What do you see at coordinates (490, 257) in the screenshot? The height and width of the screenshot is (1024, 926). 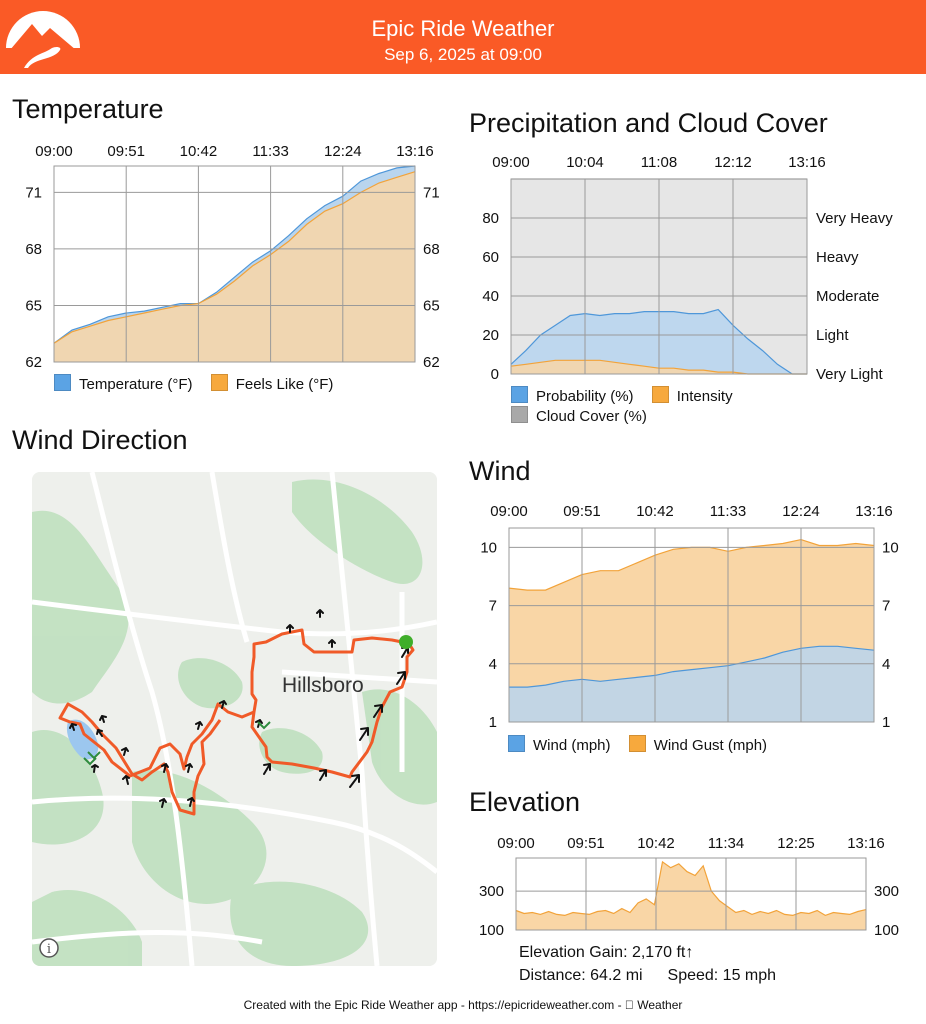 I see `y-tick-label: 60` at bounding box center [490, 257].